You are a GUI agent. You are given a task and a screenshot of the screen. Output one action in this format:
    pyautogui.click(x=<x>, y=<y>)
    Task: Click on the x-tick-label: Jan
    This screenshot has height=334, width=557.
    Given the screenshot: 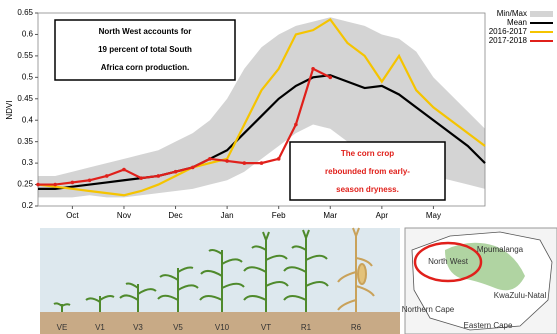 What is the action you would take?
    pyautogui.click(x=227, y=215)
    